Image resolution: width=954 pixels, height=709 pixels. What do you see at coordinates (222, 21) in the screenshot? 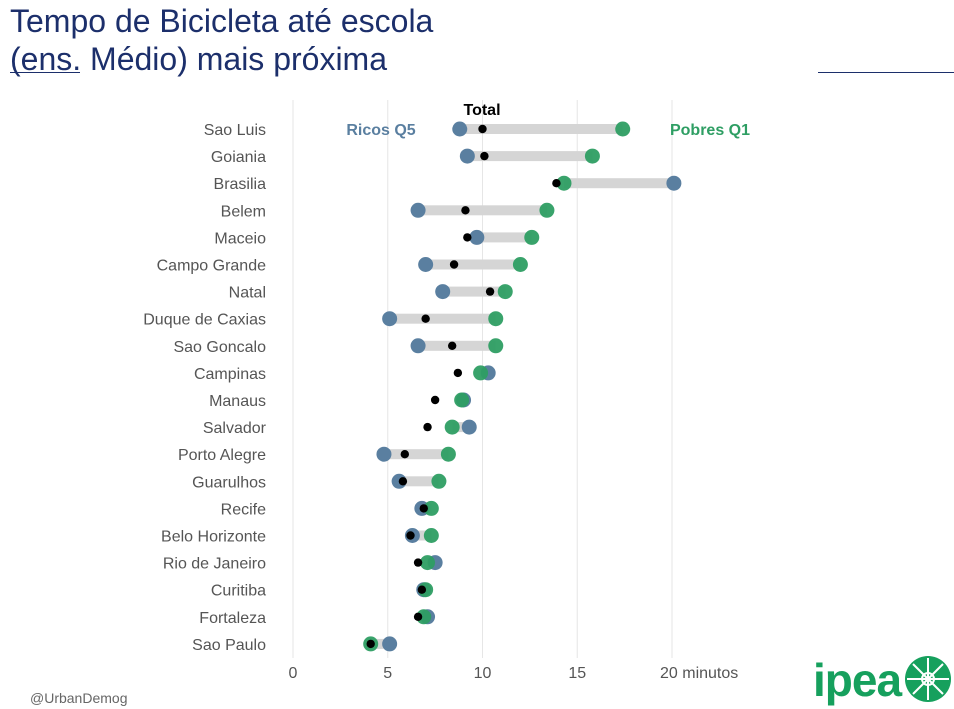
I see `slide-title-line-1: Tempo de Bicicleta até escola` at bounding box center [222, 21].